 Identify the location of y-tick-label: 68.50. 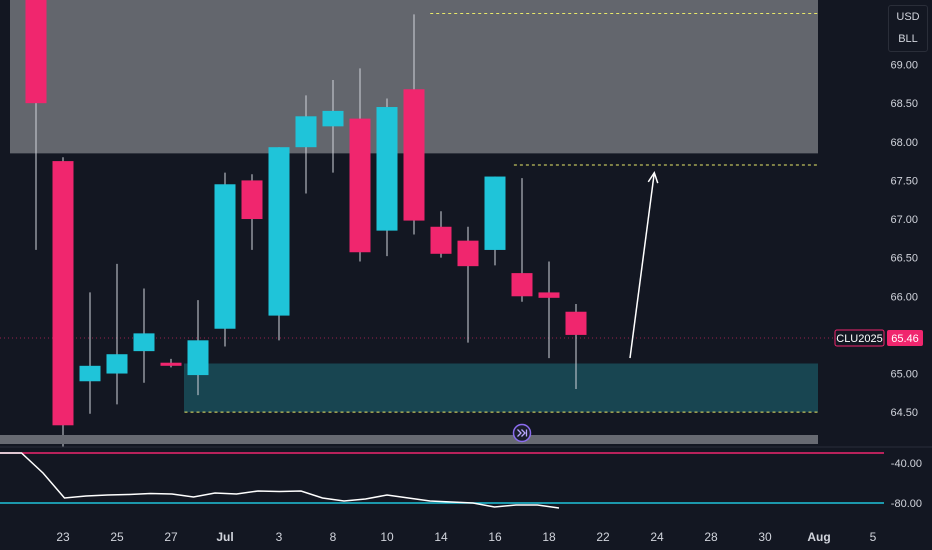
(904, 104).